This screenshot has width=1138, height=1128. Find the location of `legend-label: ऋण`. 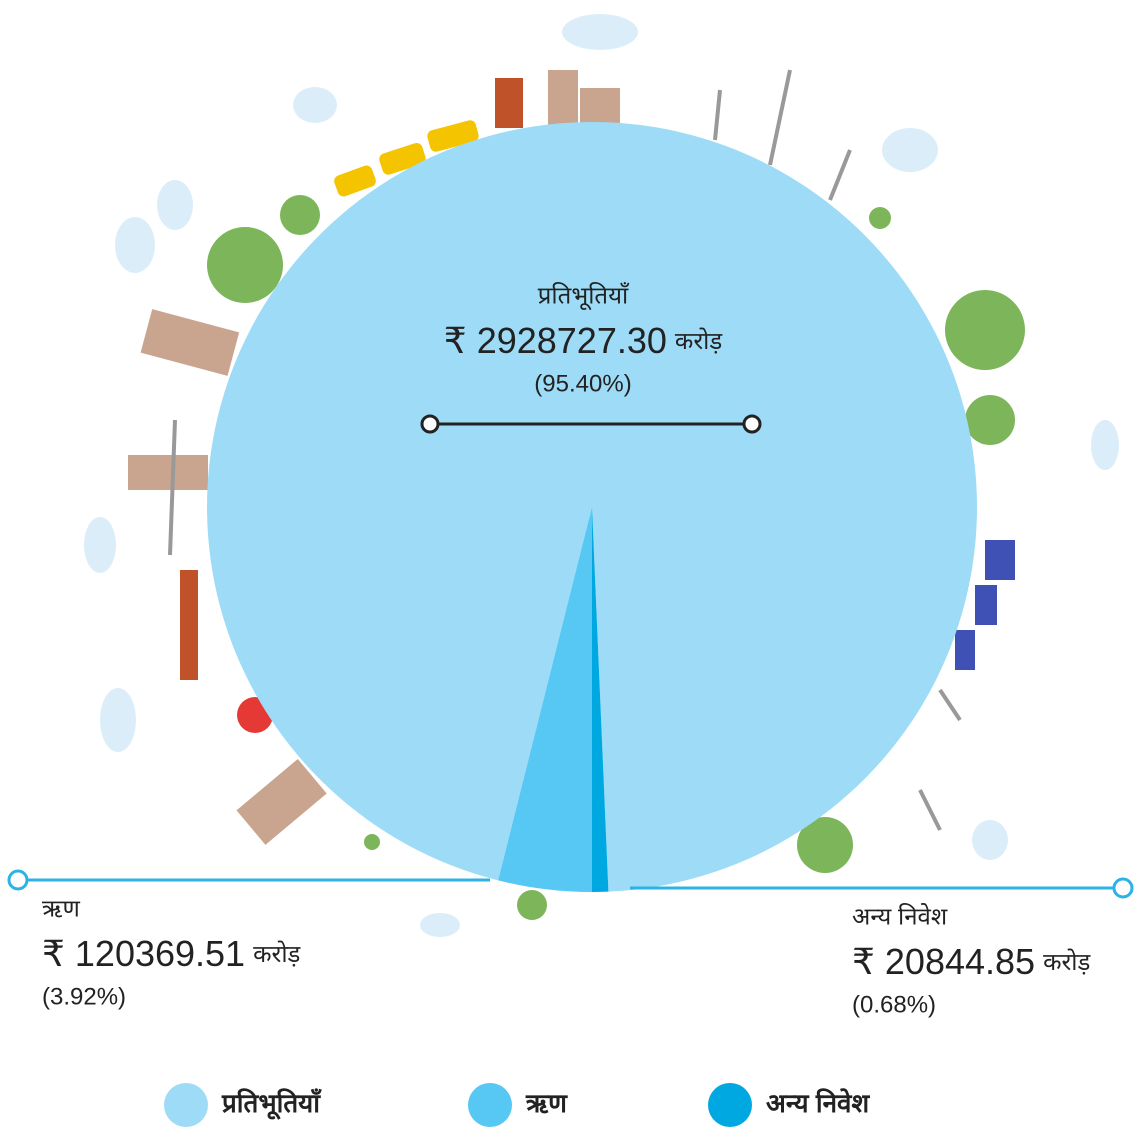

legend-label: ऋण is located at coordinates (546, 1103).